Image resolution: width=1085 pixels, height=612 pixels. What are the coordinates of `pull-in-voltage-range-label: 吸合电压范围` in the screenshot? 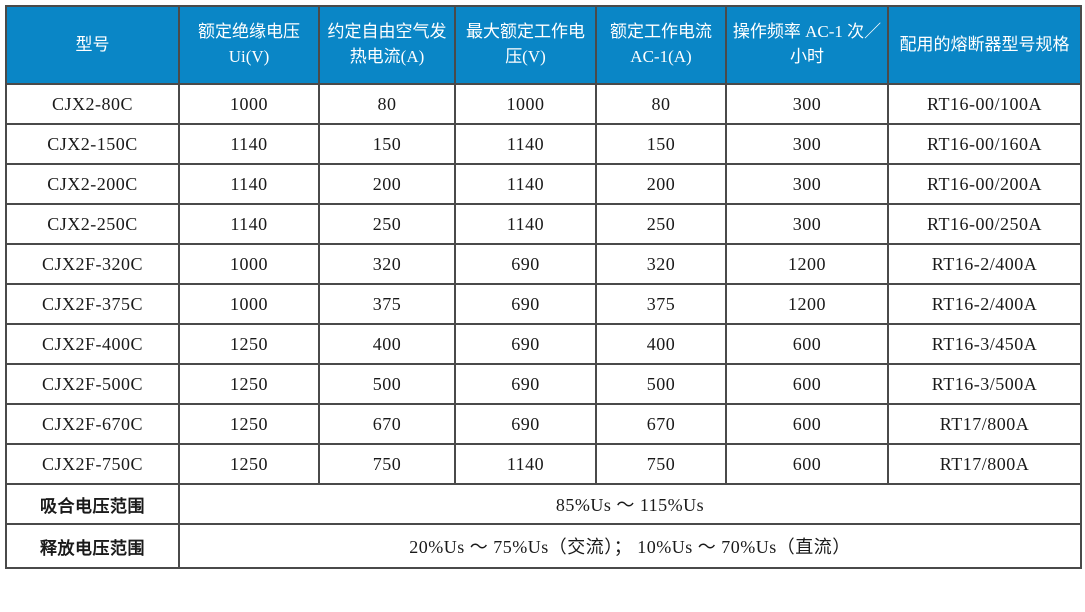 It's located at (92, 504).